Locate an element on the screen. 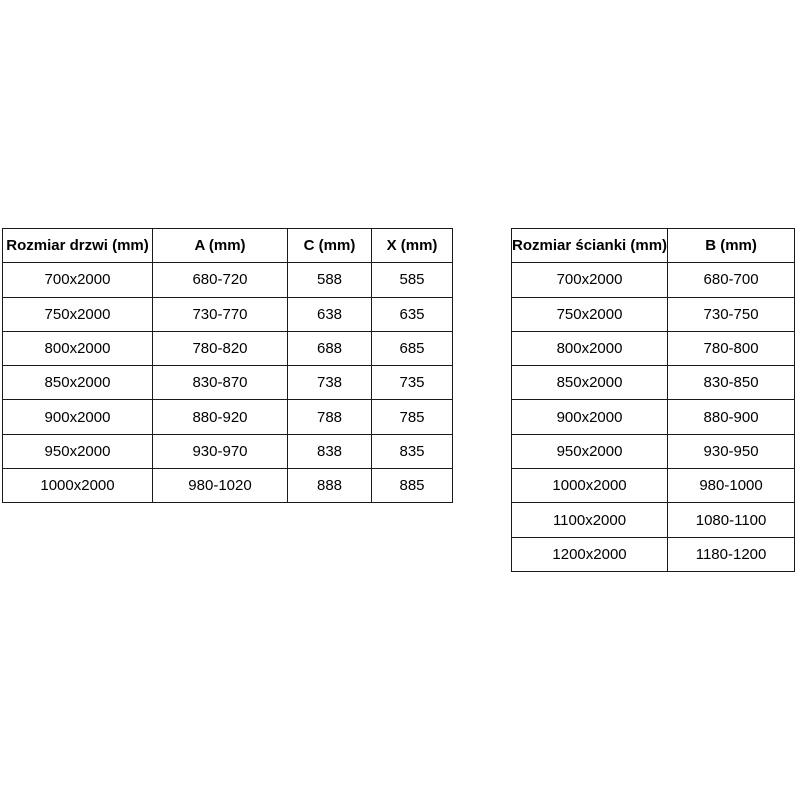  table-cell: 780-820 is located at coordinates (220, 348).